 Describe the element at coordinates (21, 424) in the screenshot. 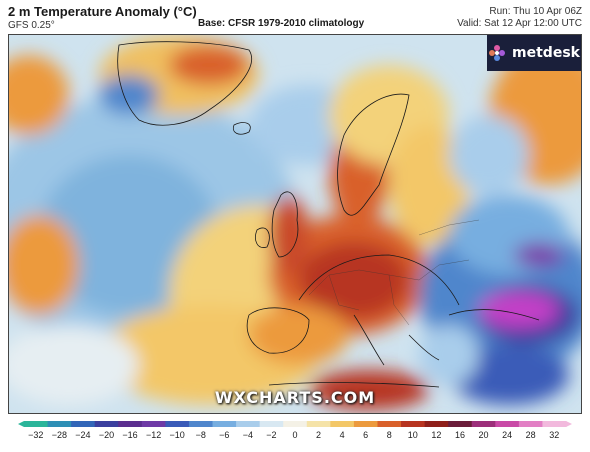

I see `colorbar-left-arrow` at that location.